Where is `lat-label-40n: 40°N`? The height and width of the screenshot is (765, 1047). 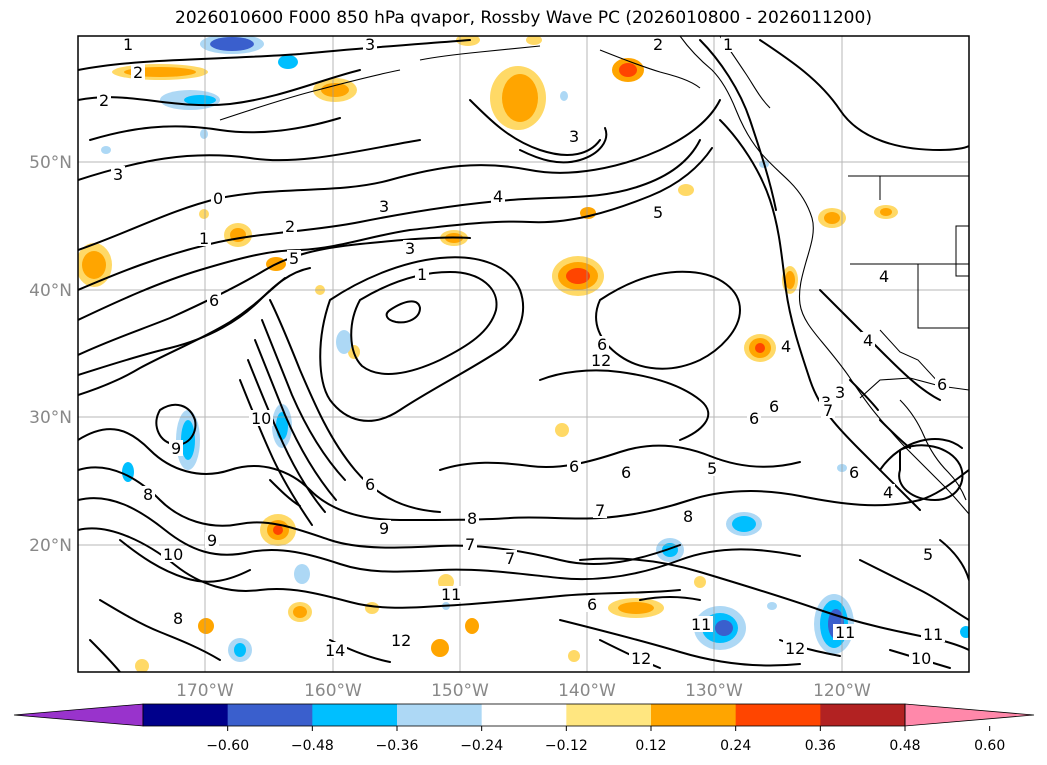
lat-label-40n: 40°N is located at coordinates (50, 291).